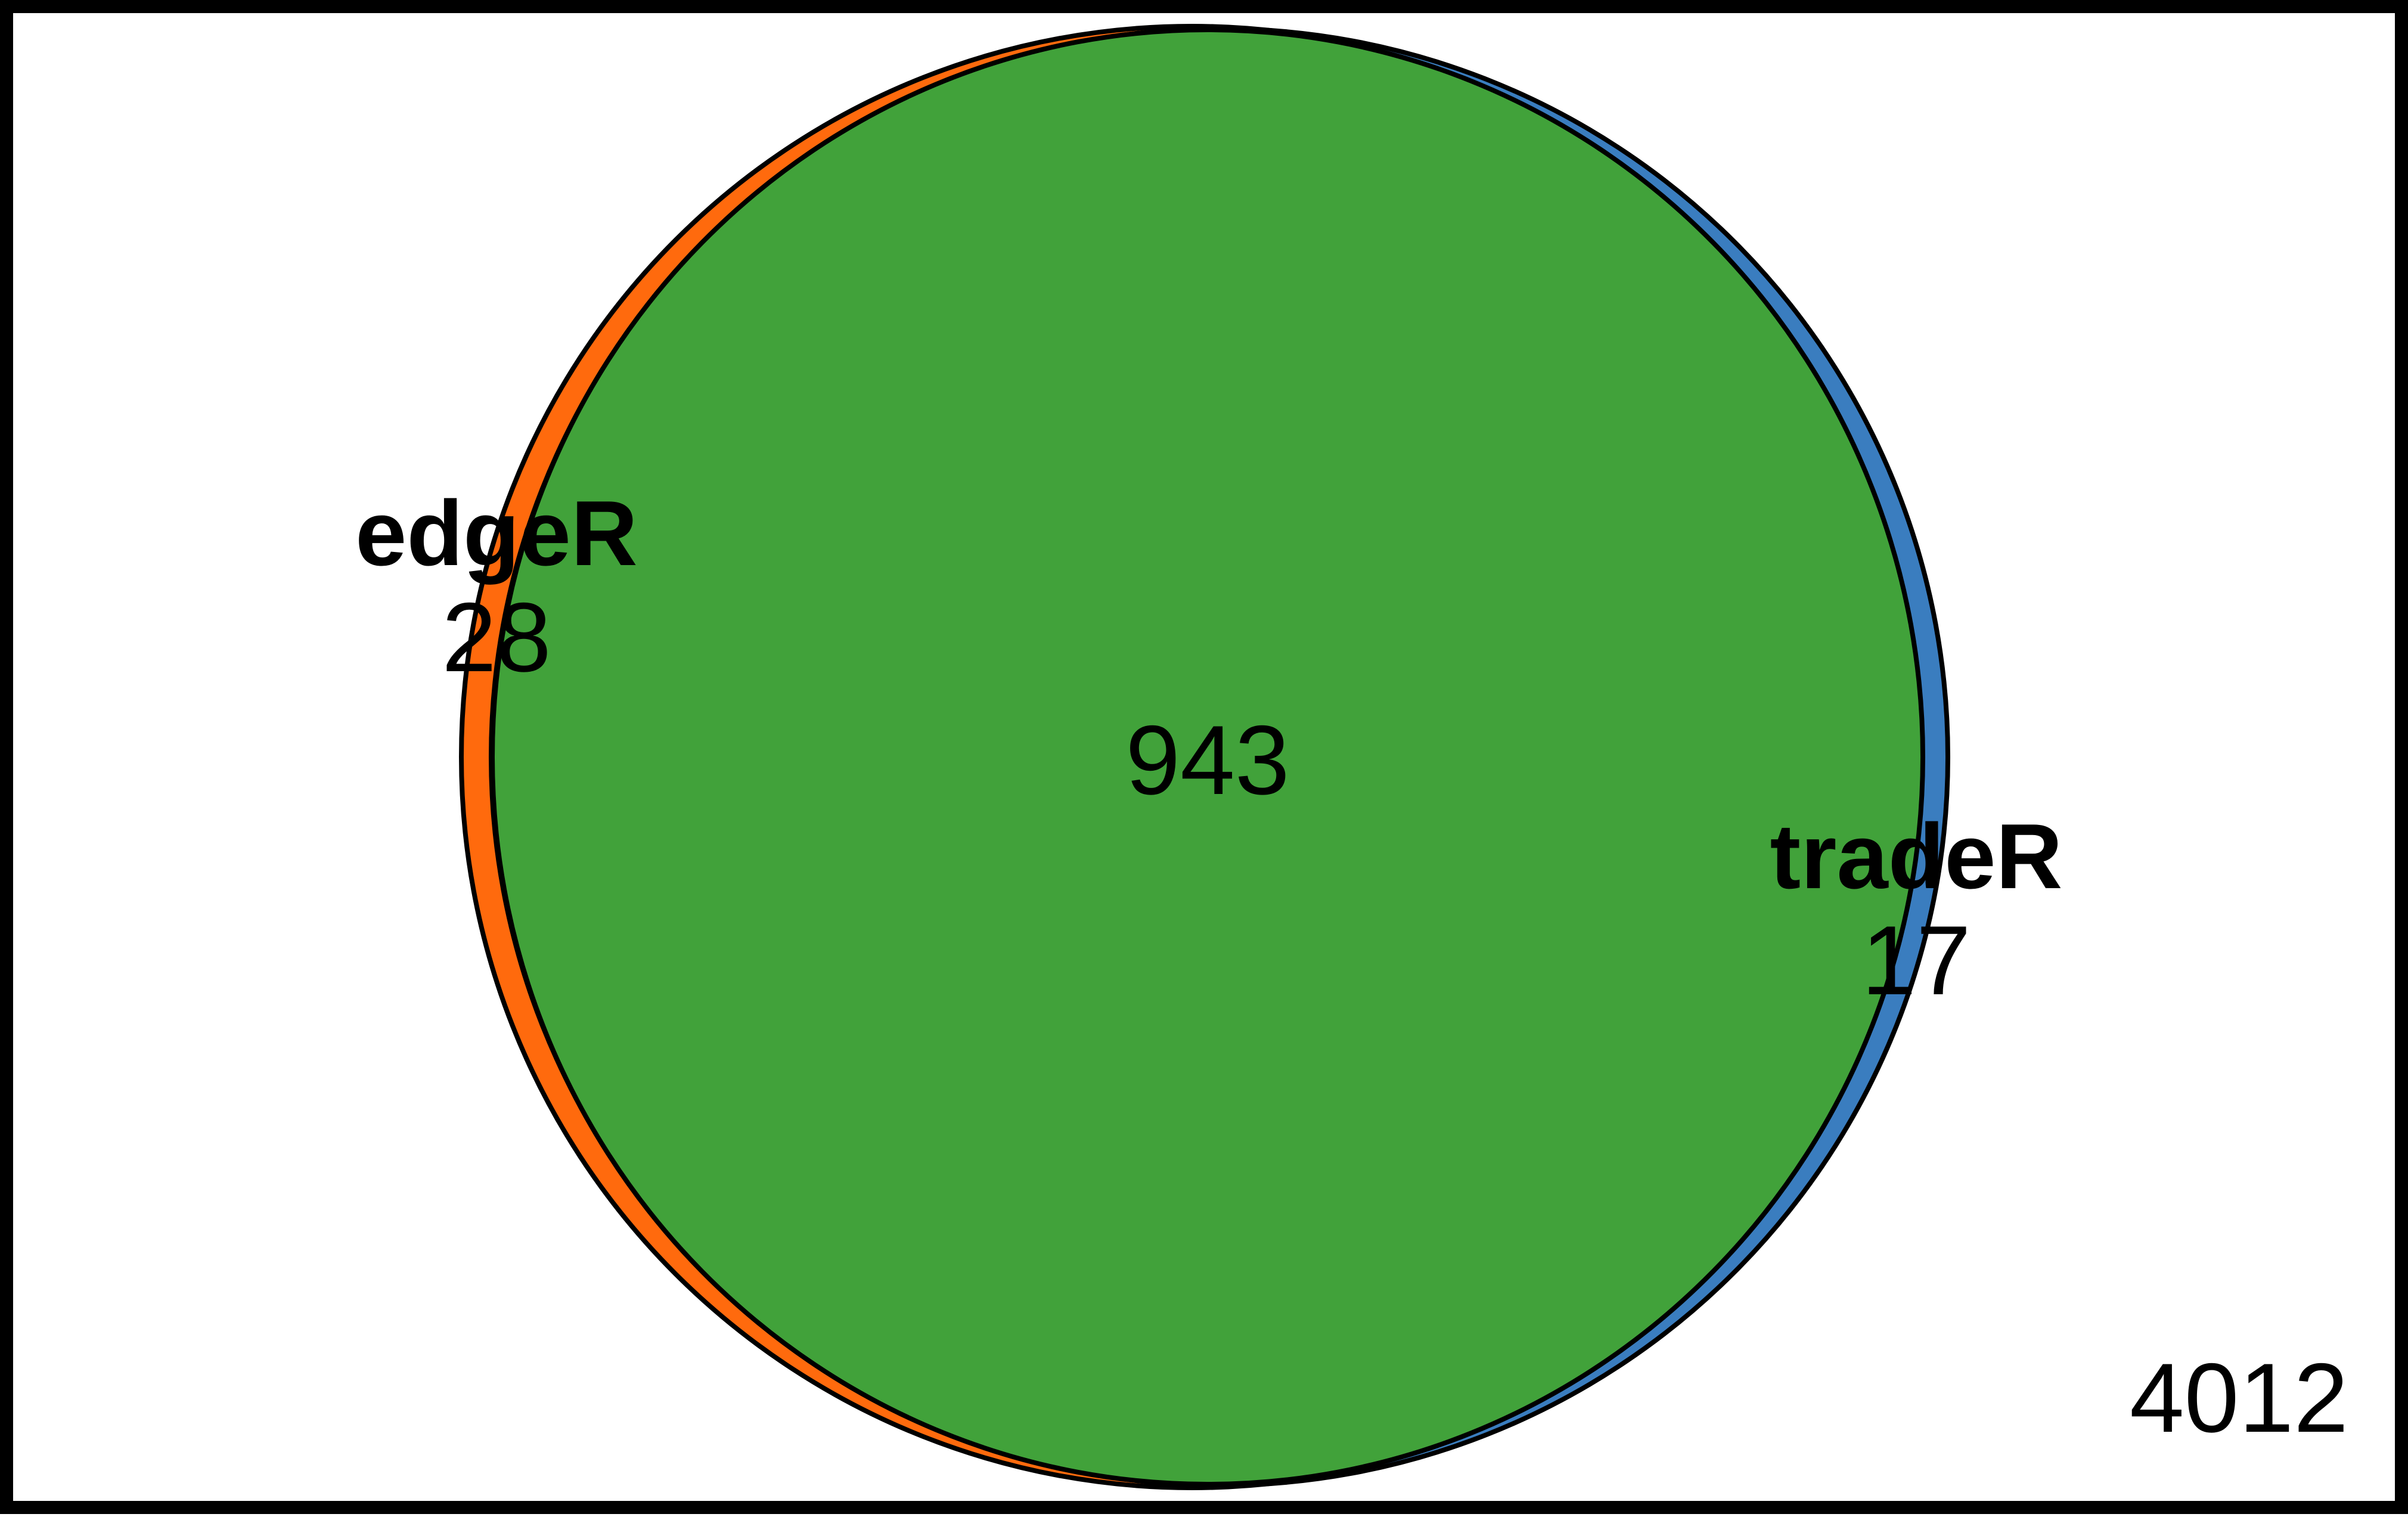 This screenshot has height=1517, width=2408. What do you see at coordinates (1916, 960) in the screenshot?
I see `trader-only-count: 17` at bounding box center [1916, 960].